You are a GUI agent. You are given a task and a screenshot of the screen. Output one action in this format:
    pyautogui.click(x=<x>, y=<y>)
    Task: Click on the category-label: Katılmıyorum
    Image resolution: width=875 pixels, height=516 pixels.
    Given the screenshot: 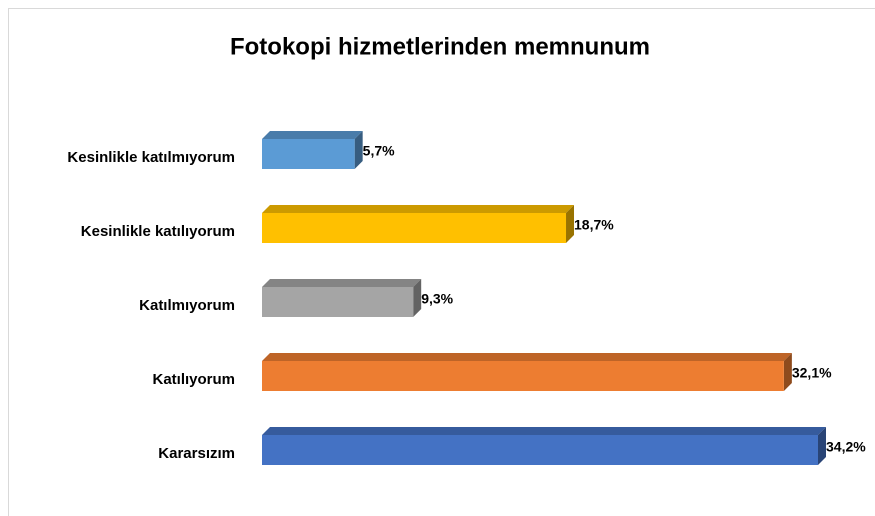 What is the action you would take?
    pyautogui.click(x=187, y=305)
    